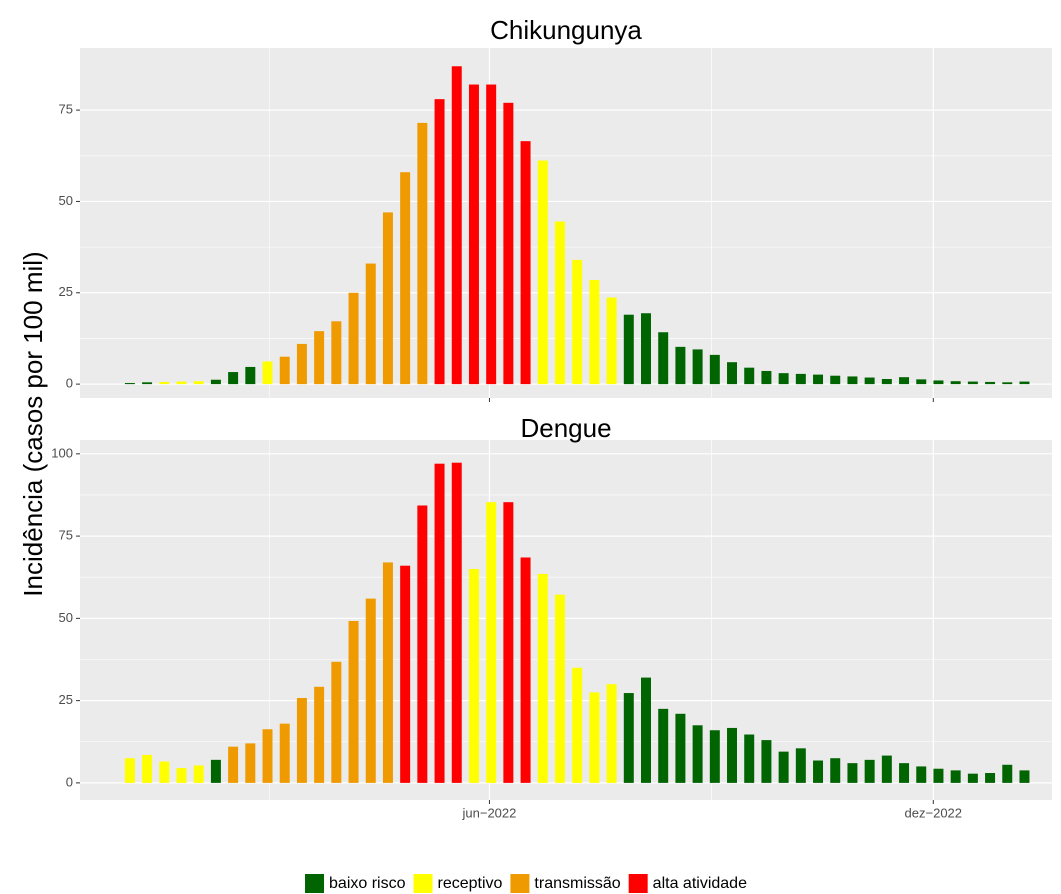  I want to click on facet-title: Dengue, so click(565, 428).